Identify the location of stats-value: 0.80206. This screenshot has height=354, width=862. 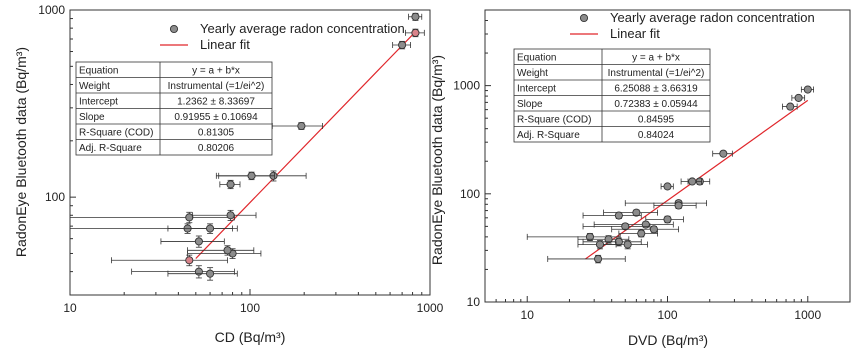
(216, 148).